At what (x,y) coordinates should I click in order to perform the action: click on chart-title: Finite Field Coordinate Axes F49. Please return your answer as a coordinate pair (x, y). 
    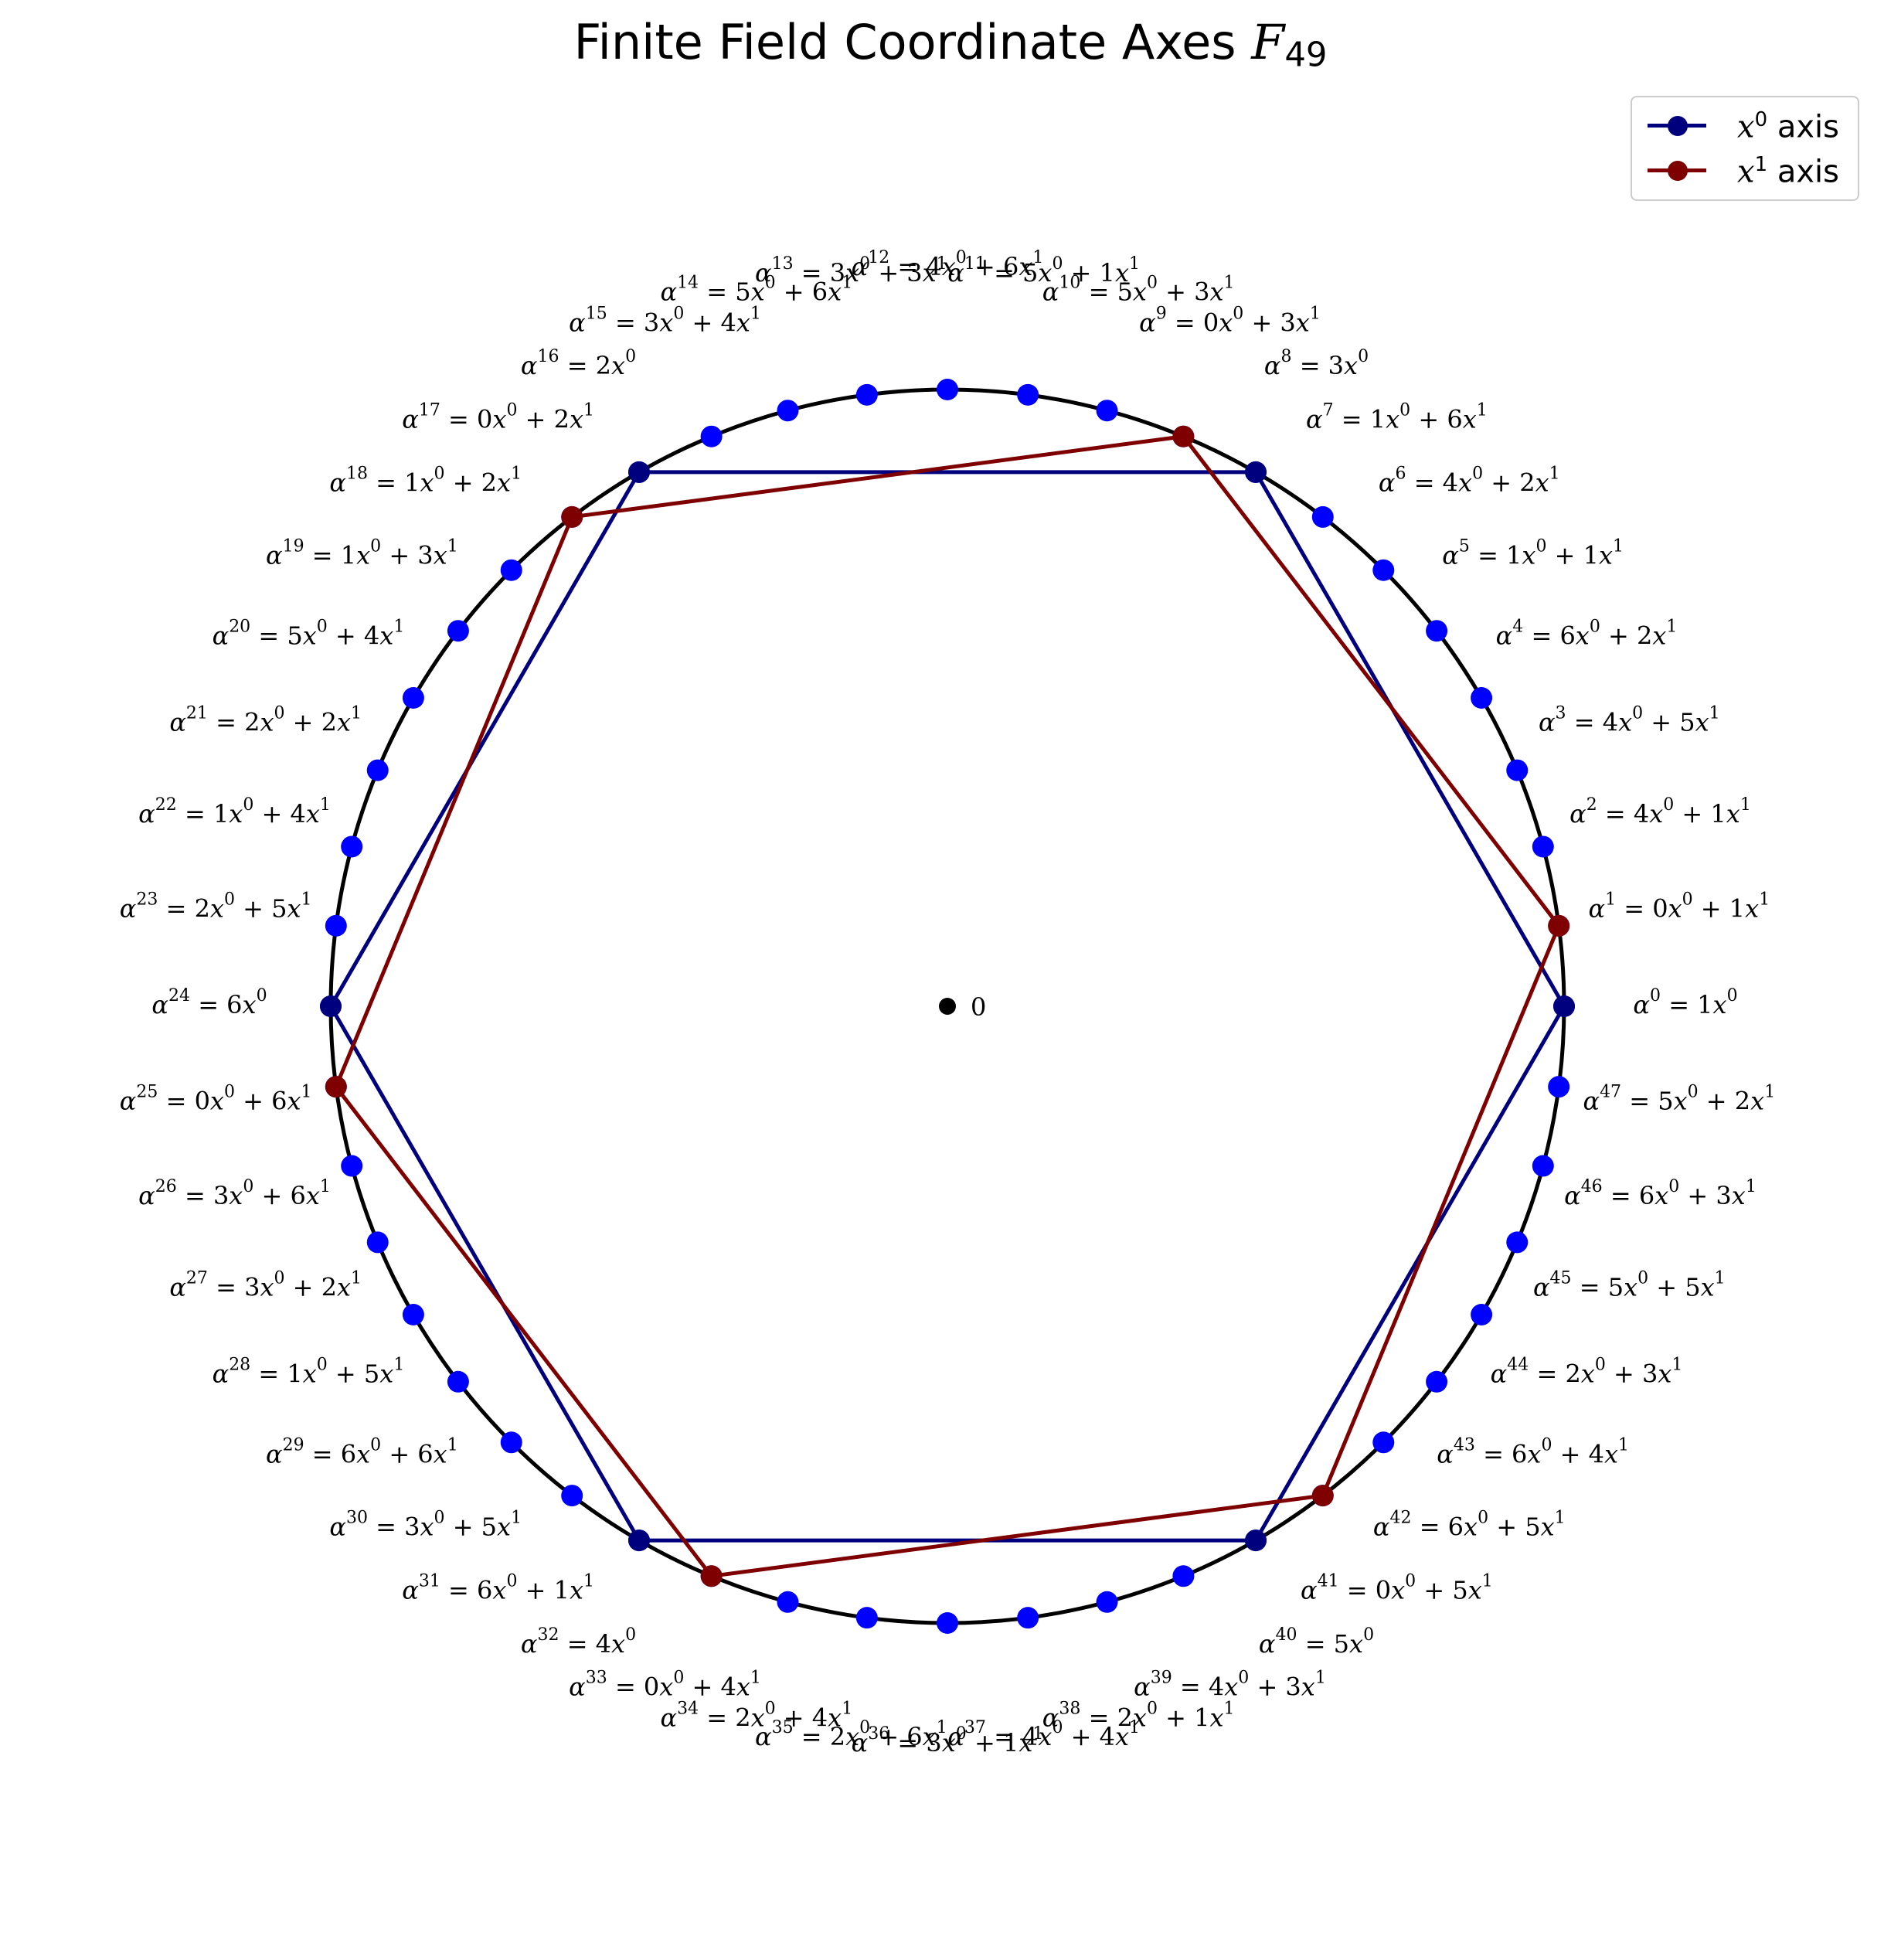
    Looking at the image, I should click on (950, 44).